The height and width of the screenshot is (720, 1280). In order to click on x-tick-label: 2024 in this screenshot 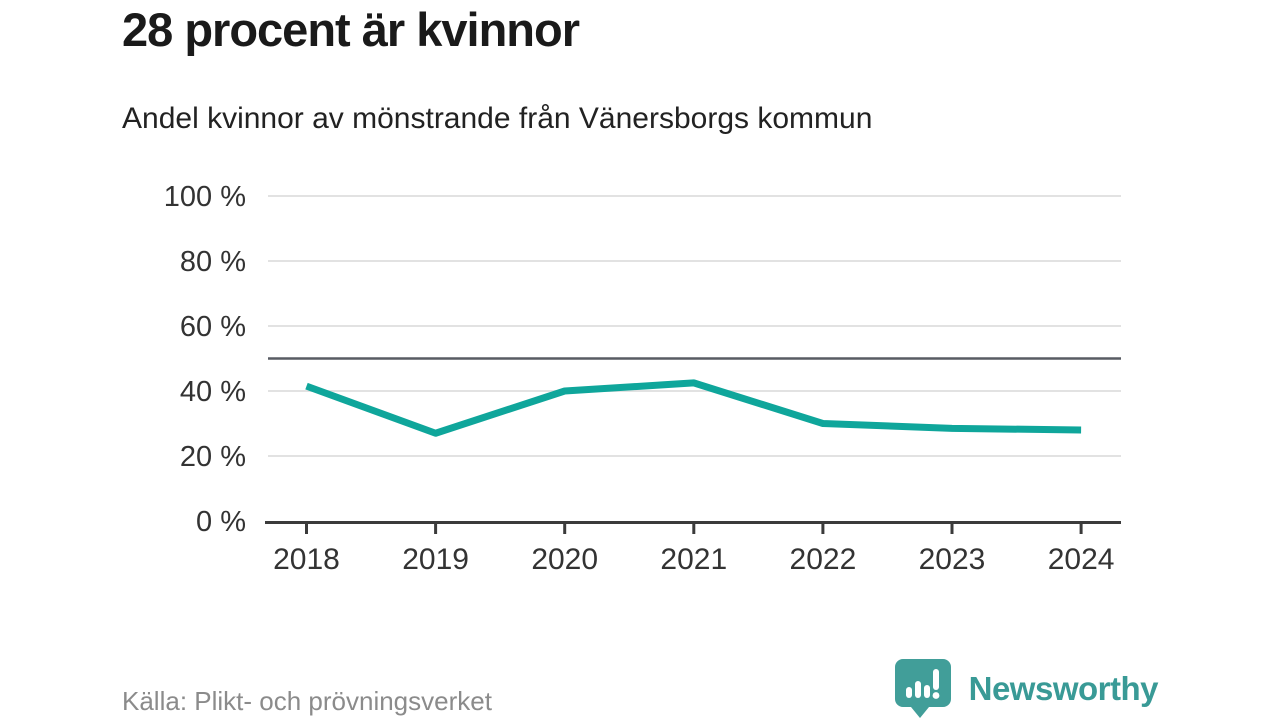, I will do `click(1081, 559)`.